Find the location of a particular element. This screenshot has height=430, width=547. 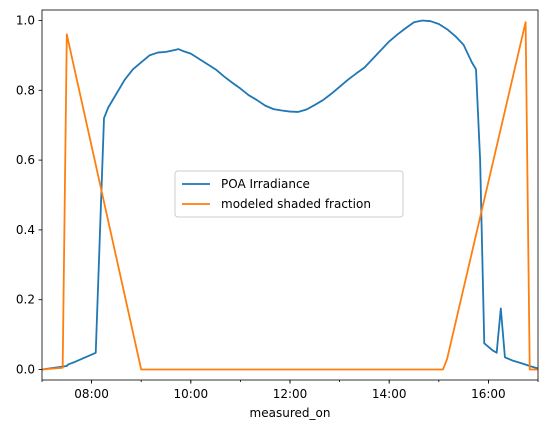

y-tick-label: 0.4 is located at coordinates (25, 230).